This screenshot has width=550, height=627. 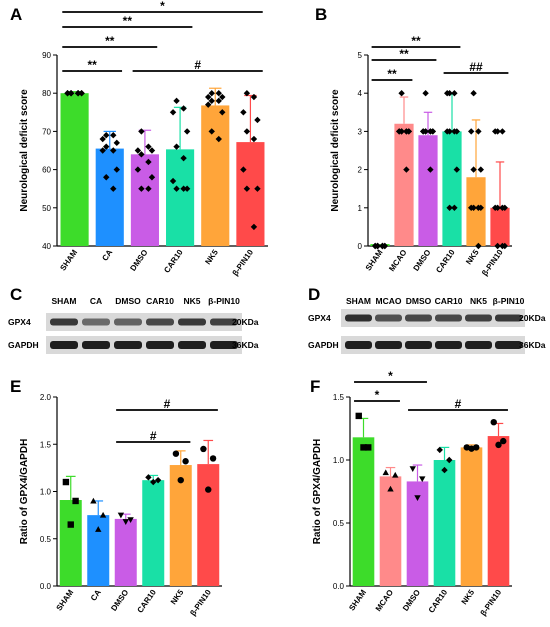 What do you see at coordinates (509, 301) in the screenshot?
I see `lane-label: β-PIN10` at bounding box center [509, 301].